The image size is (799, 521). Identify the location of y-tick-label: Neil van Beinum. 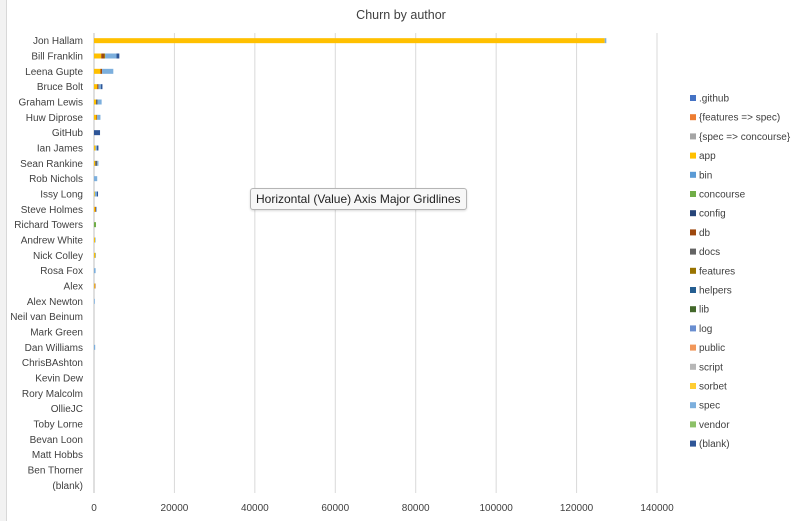
(46, 317).